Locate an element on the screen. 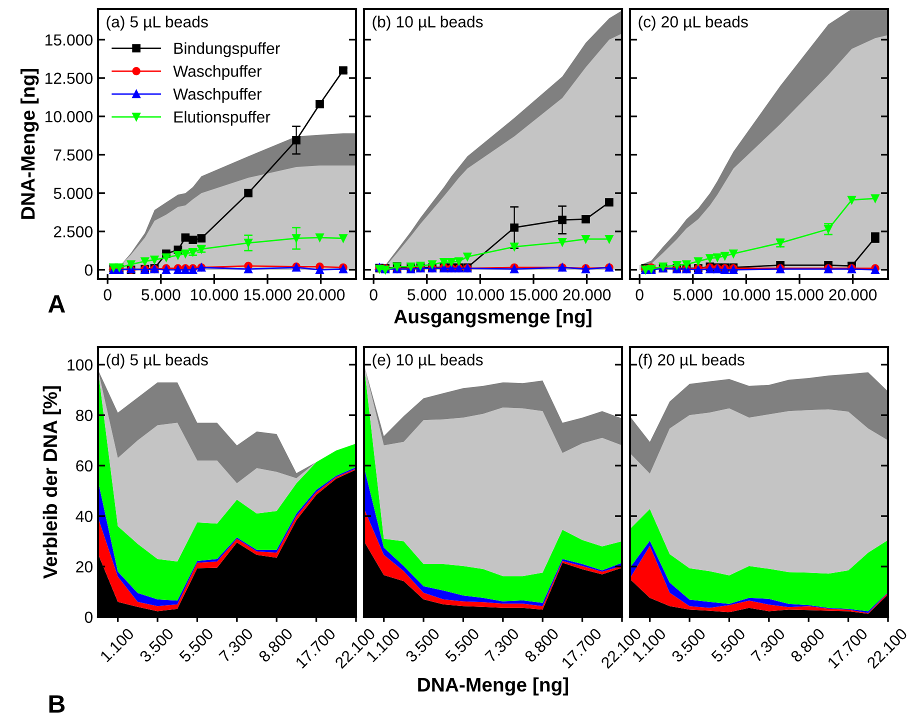 The image size is (911, 720). x-axis-title: DNA-Menge [ng] is located at coordinates (493, 686).